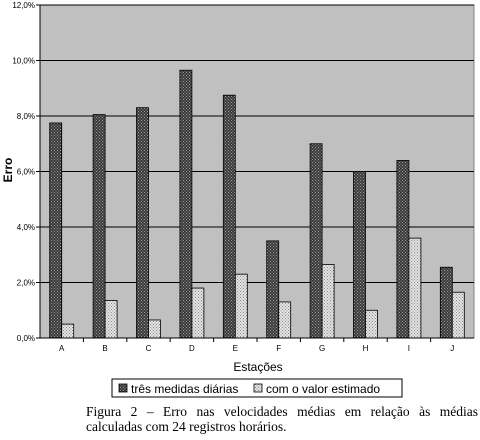 The width and height of the screenshot is (480, 440). I want to click on bar-tres-medidas-I, so click(403, 249).